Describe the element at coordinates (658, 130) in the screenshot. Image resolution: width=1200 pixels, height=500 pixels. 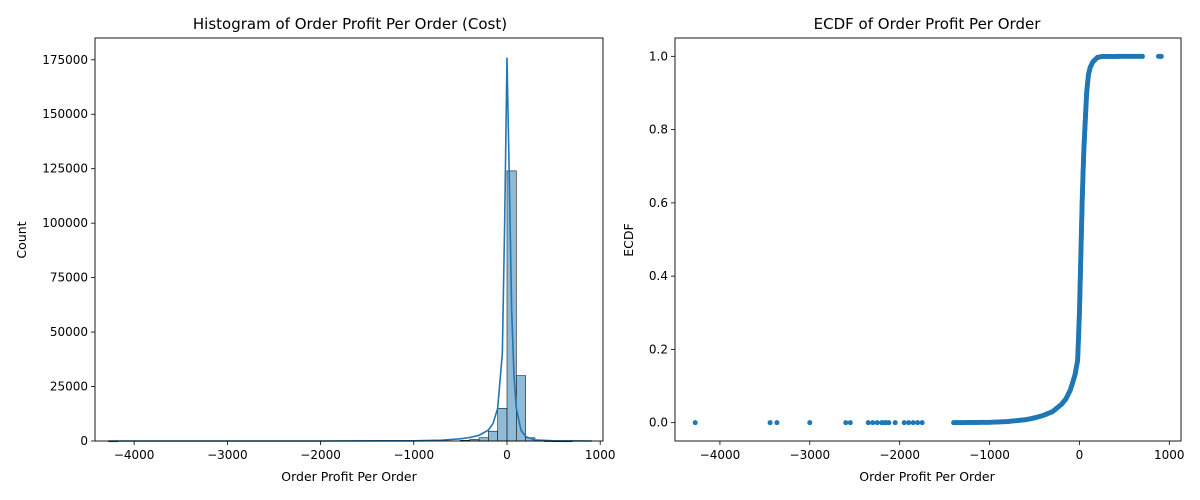
I see `y-tick-label: 0.8` at that location.